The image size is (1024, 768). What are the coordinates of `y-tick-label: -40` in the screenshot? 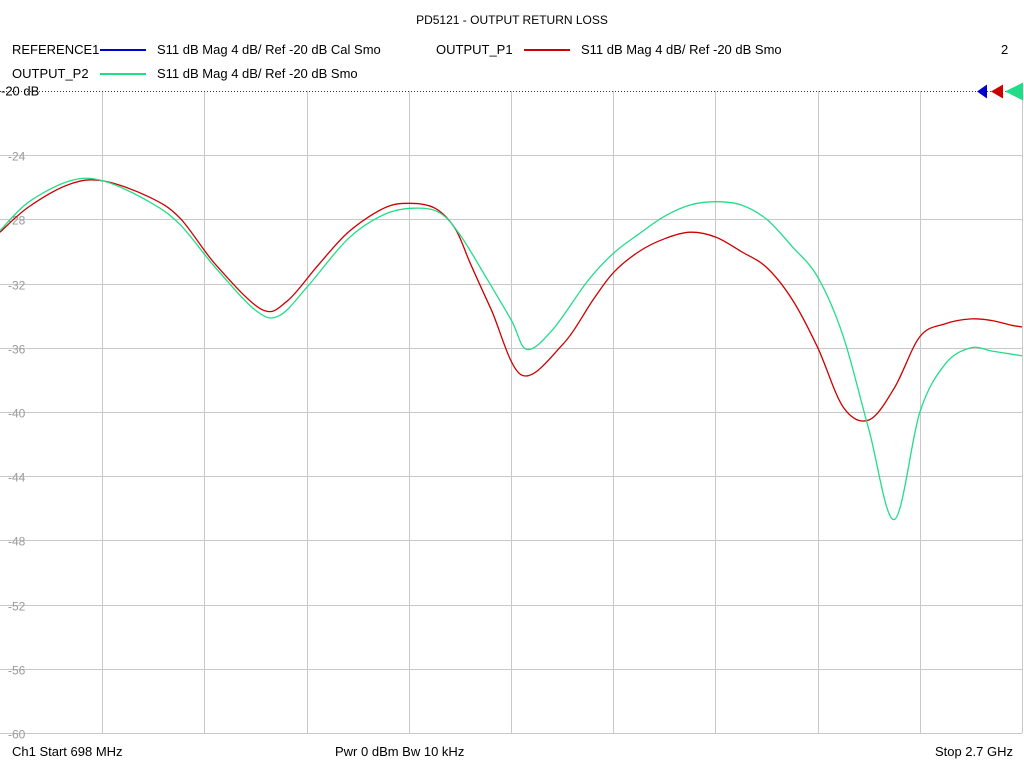 It's located at (17, 414).